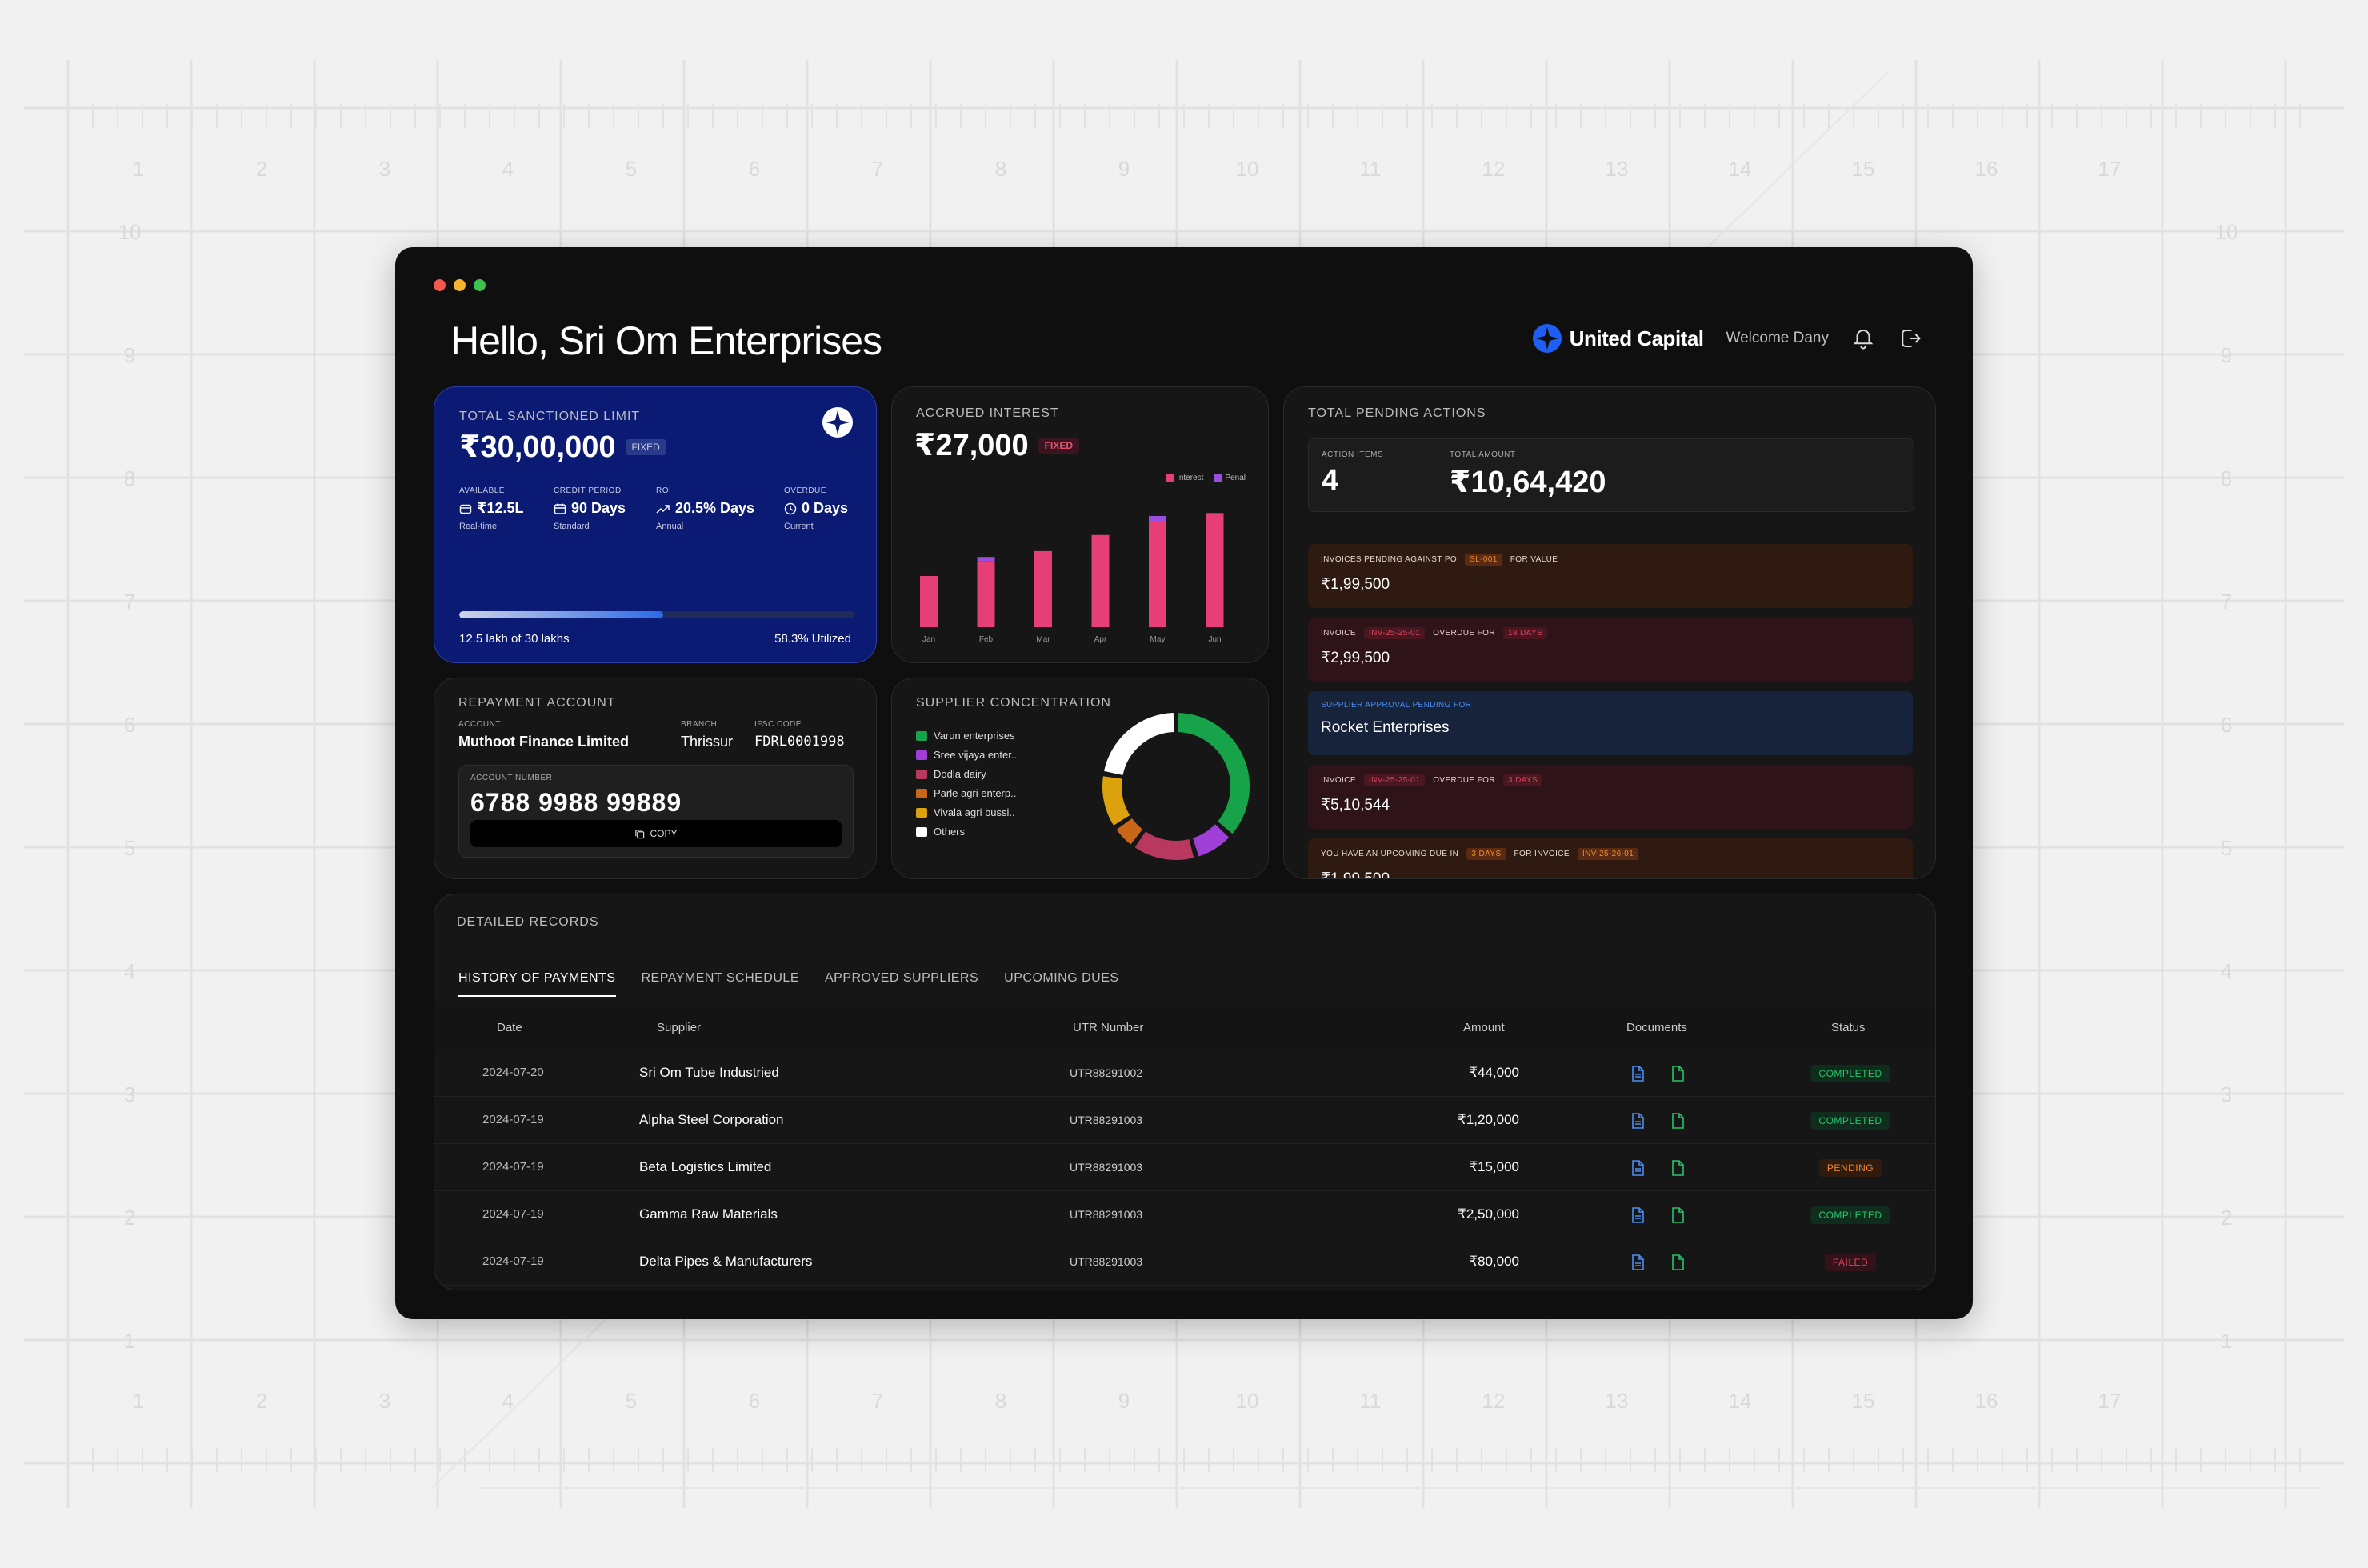 The width and height of the screenshot is (2368, 1568). Describe the element at coordinates (1636, 338) in the screenshot. I see `brand-name: United Capital` at that location.